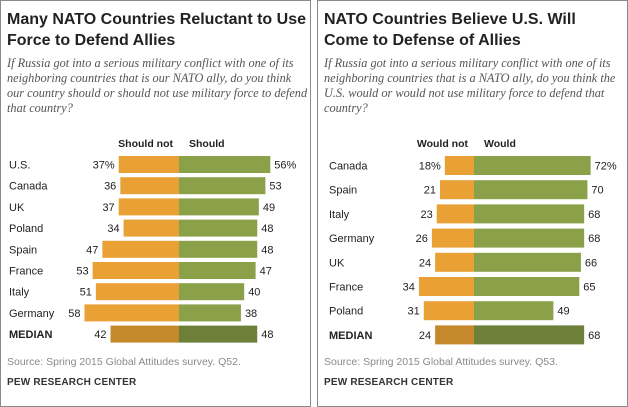 Image resolution: width=628 pixels, height=407 pixels. Describe the element at coordinates (254, 293) in the screenshot. I see `data-label: 40` at that location.